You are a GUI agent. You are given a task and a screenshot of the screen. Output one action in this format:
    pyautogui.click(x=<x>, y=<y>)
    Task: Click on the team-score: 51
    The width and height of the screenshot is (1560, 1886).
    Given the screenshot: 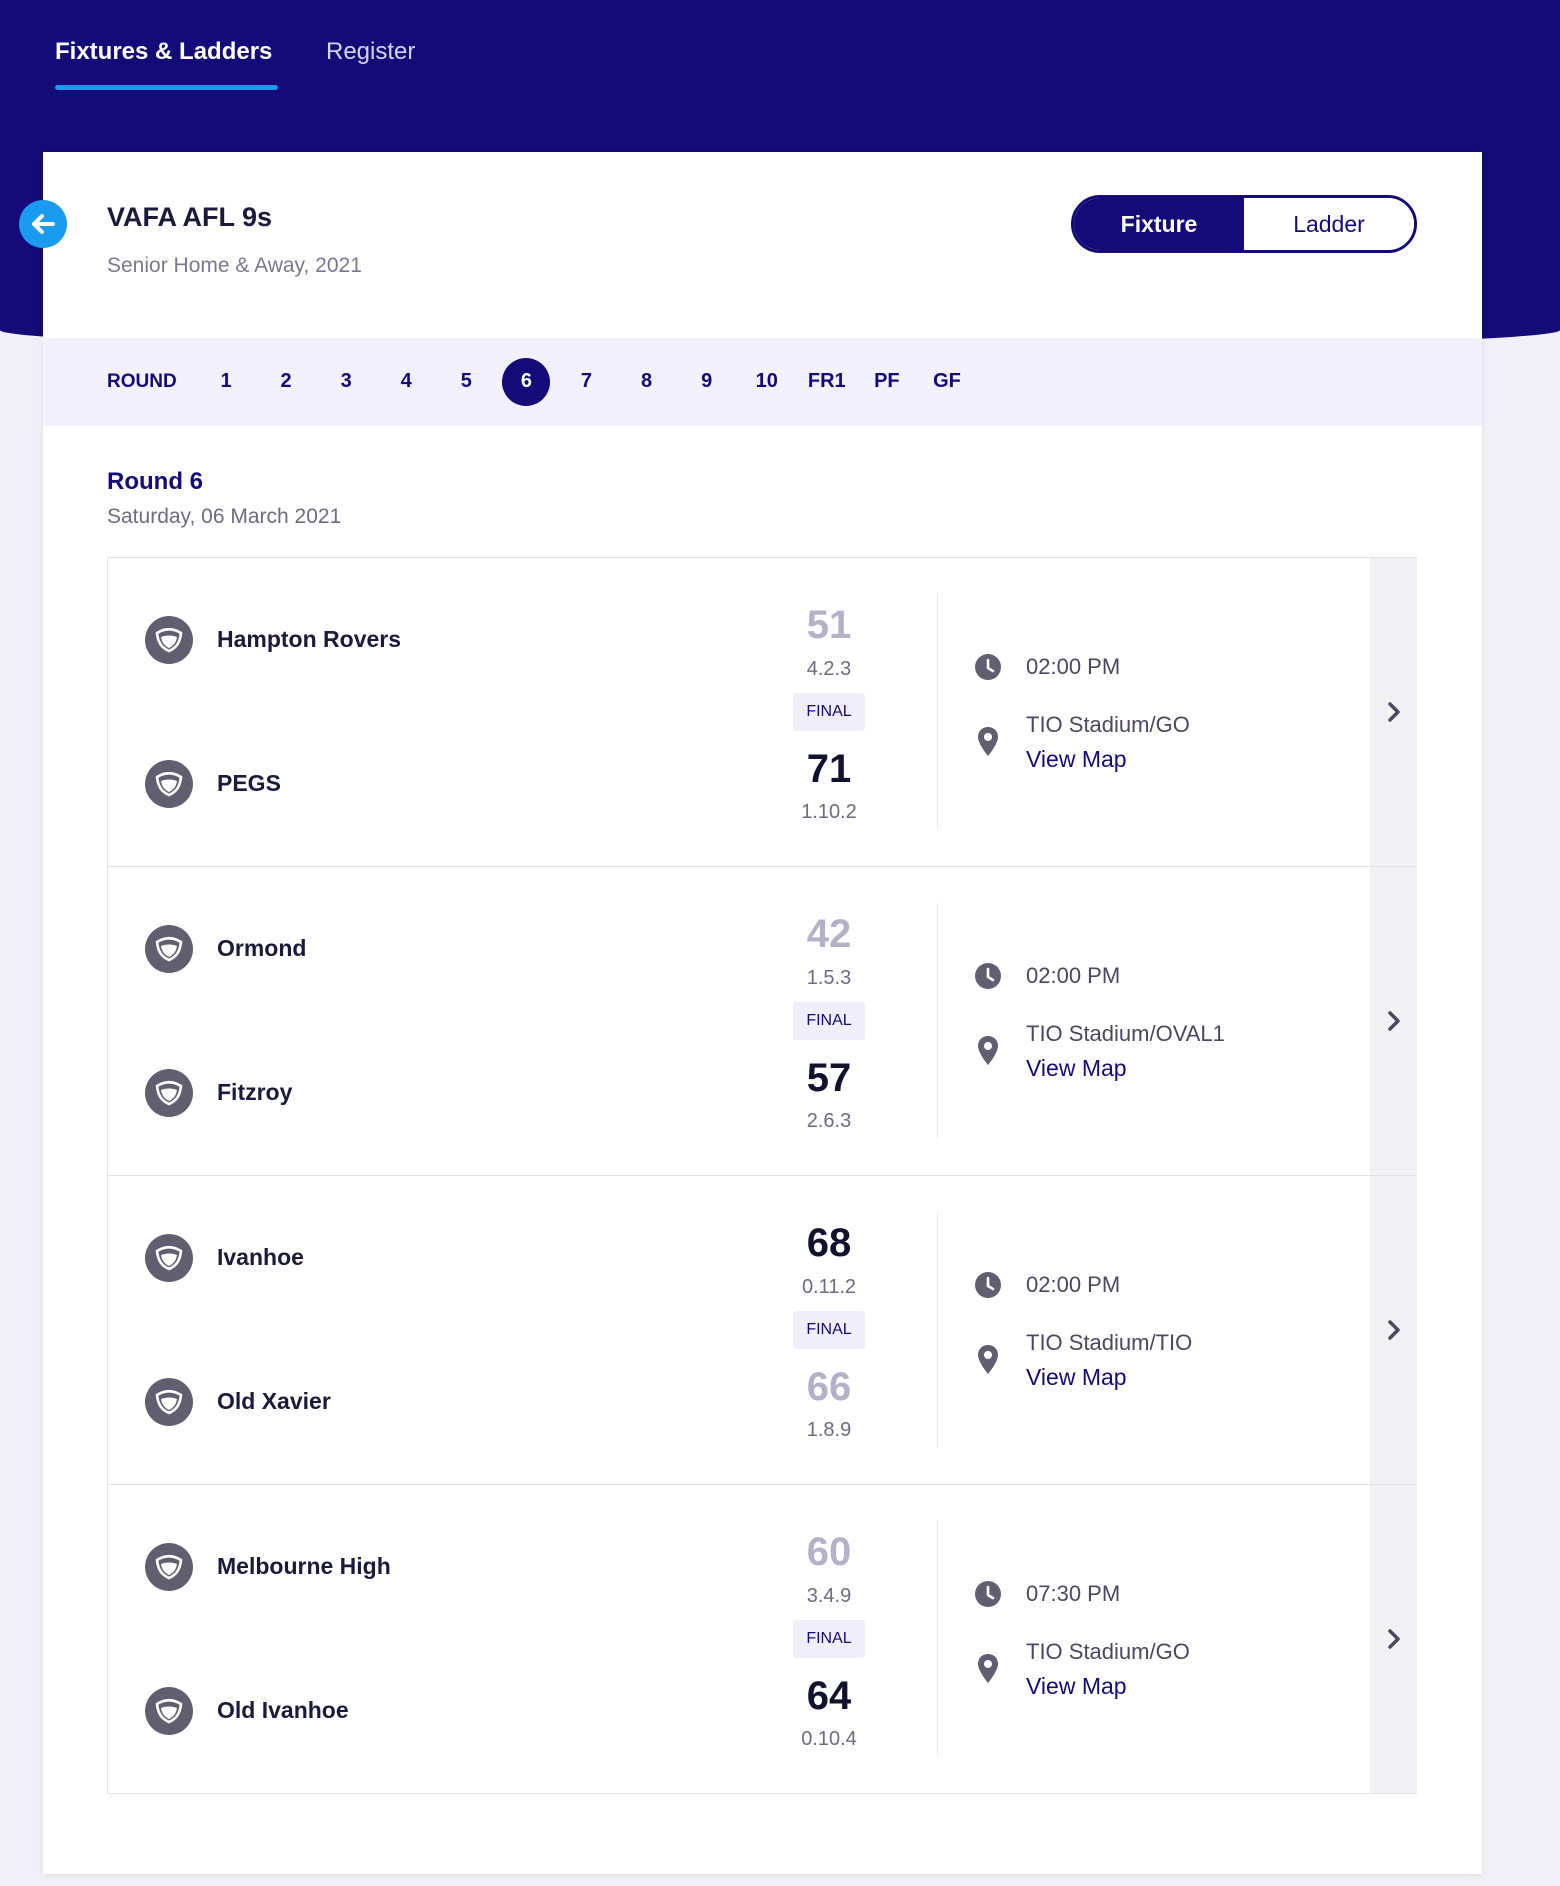 What is the action you would take?
    pyautogui.click(x=829, y=625)
    